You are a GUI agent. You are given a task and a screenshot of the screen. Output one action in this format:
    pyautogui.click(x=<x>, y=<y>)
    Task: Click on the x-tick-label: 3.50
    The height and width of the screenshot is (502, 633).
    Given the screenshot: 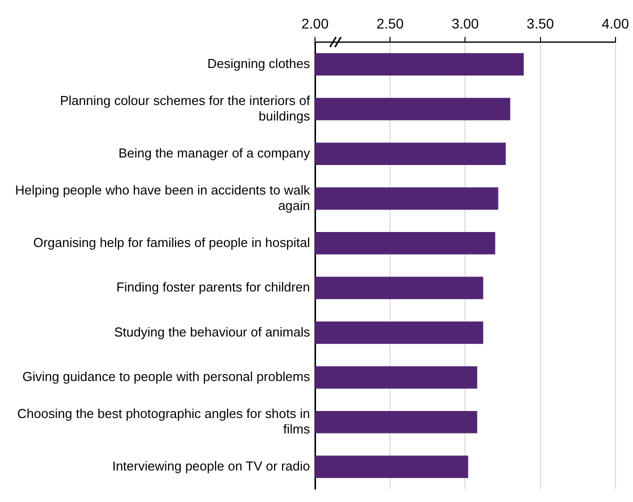 What is the action you would take?
    pyautogui.click(x=540, y=23)
    